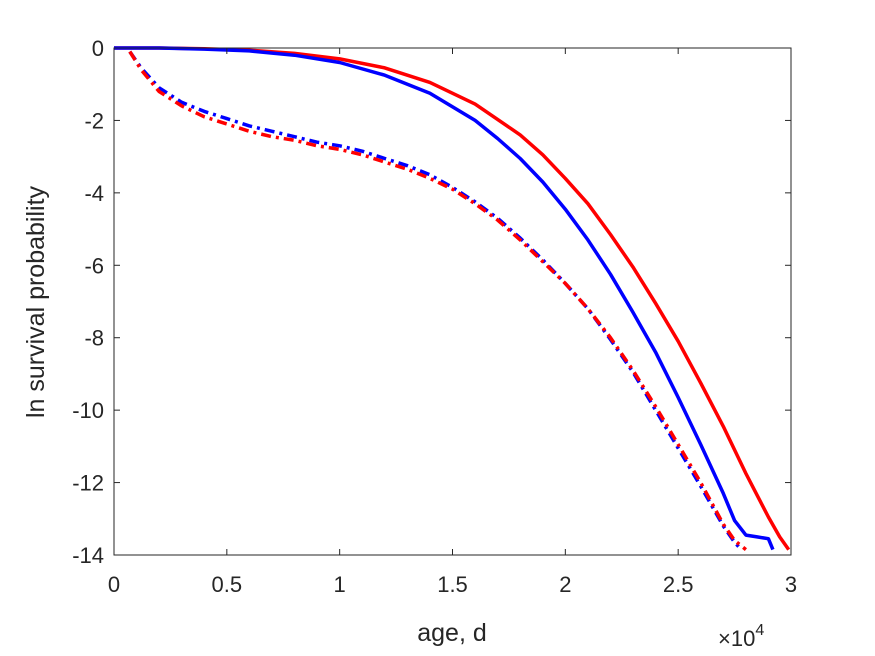  Describe the element at coordinates (678, 584) in the screenshot. I see `x-tick-label: 2.5` at that location.